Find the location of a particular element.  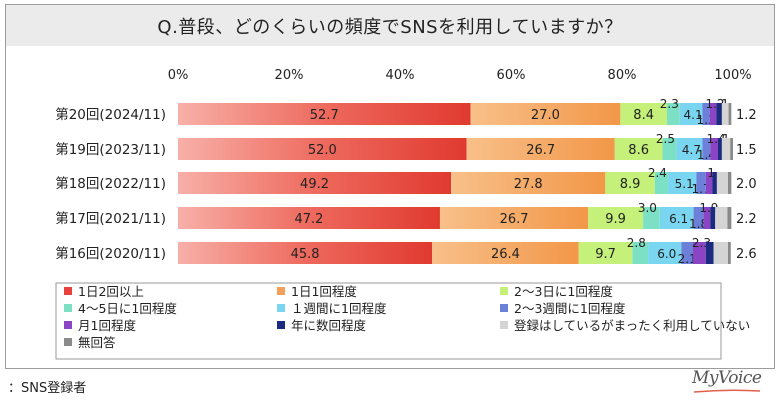

data-label: 2.3 is located at coordinates (669, 104).